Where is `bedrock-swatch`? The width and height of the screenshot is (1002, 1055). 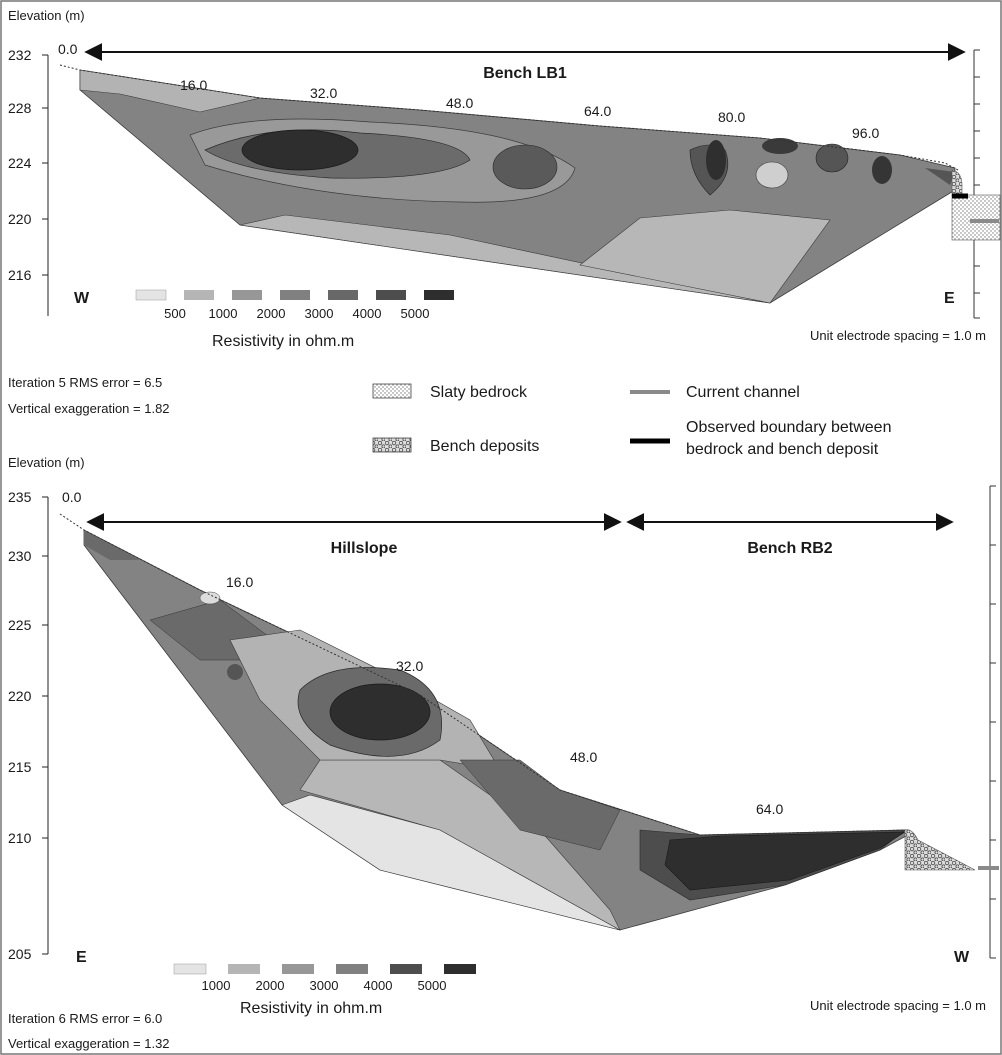
bedrock-swatch is located at coordinates (392, 391).